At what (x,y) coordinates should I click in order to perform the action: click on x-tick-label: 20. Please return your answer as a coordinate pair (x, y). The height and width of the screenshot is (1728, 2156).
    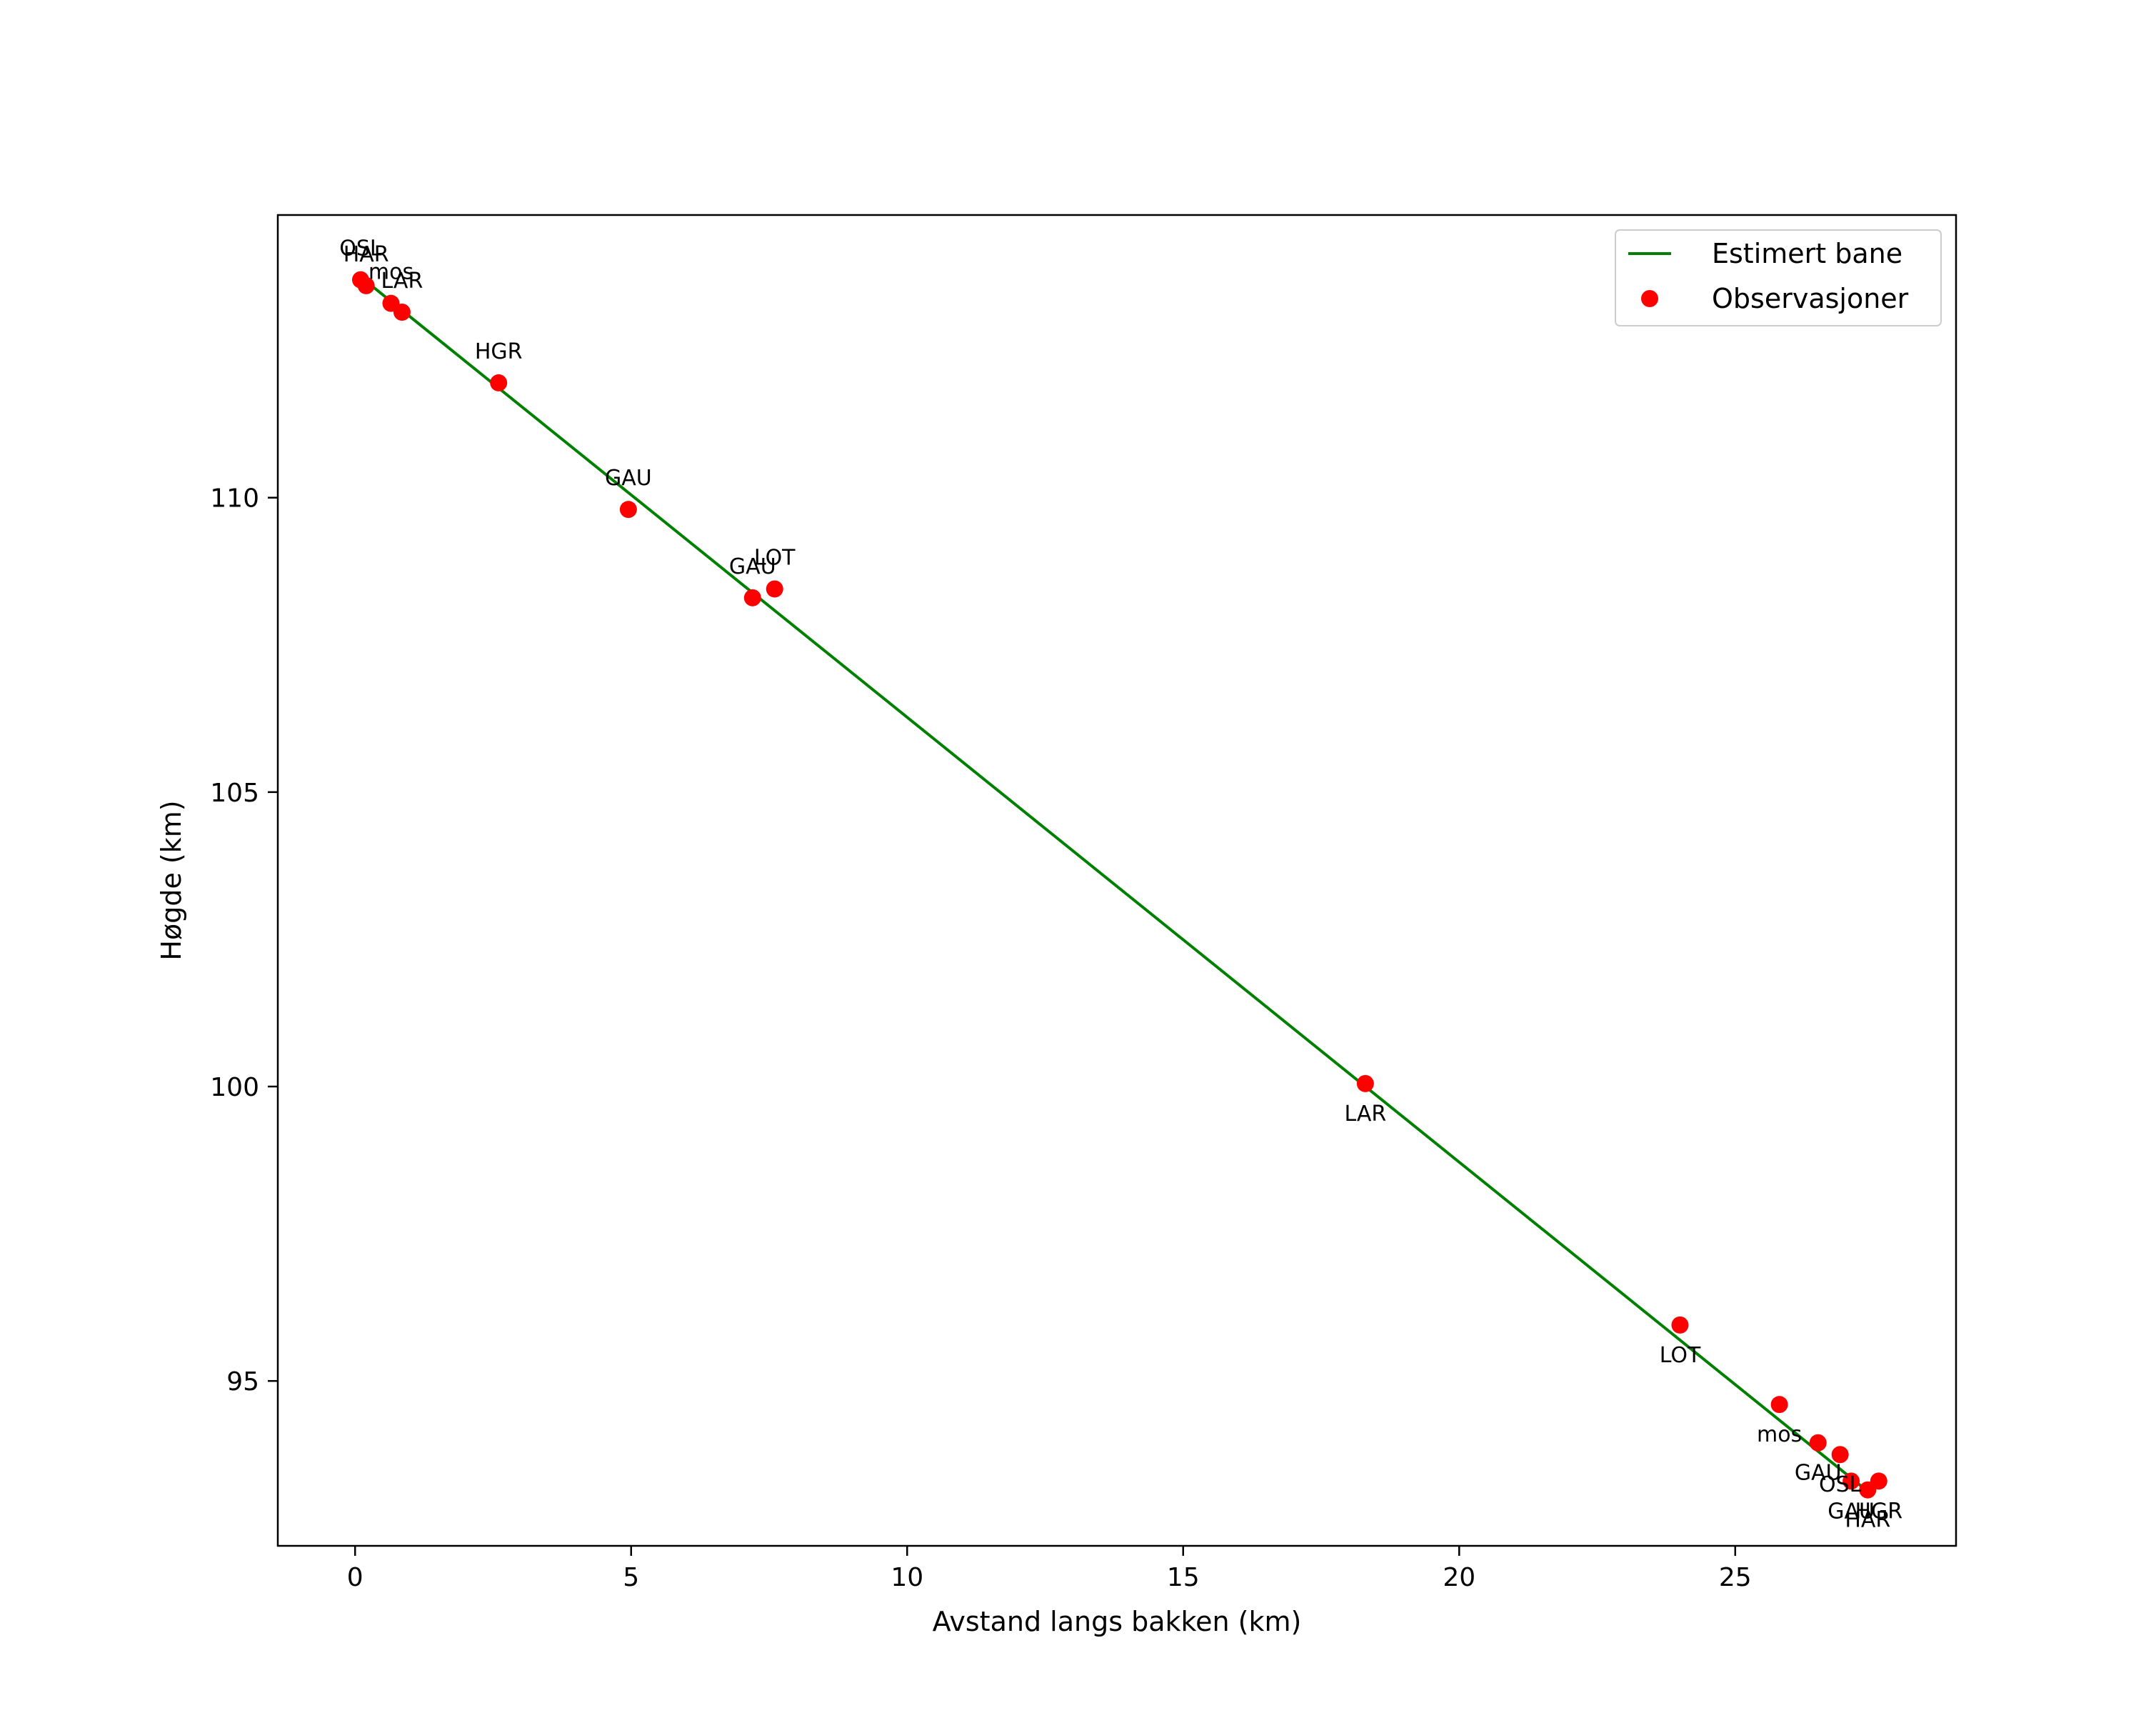
    Looking at the image, I should click on (1459, 1578).